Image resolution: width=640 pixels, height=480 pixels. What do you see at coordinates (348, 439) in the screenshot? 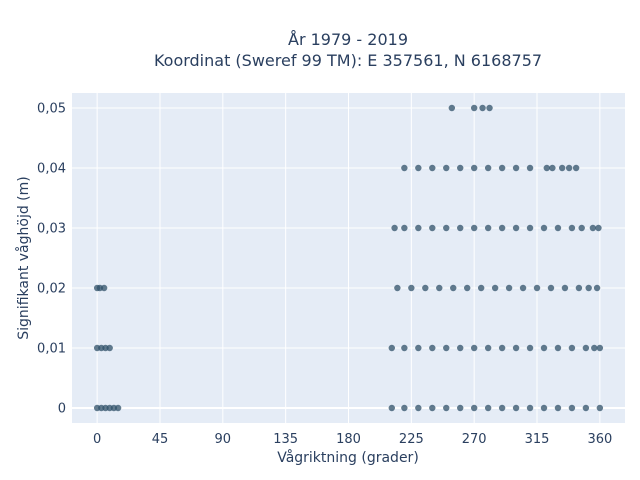
I see `x-tick-label: 180` at bounding box center [348, 439].